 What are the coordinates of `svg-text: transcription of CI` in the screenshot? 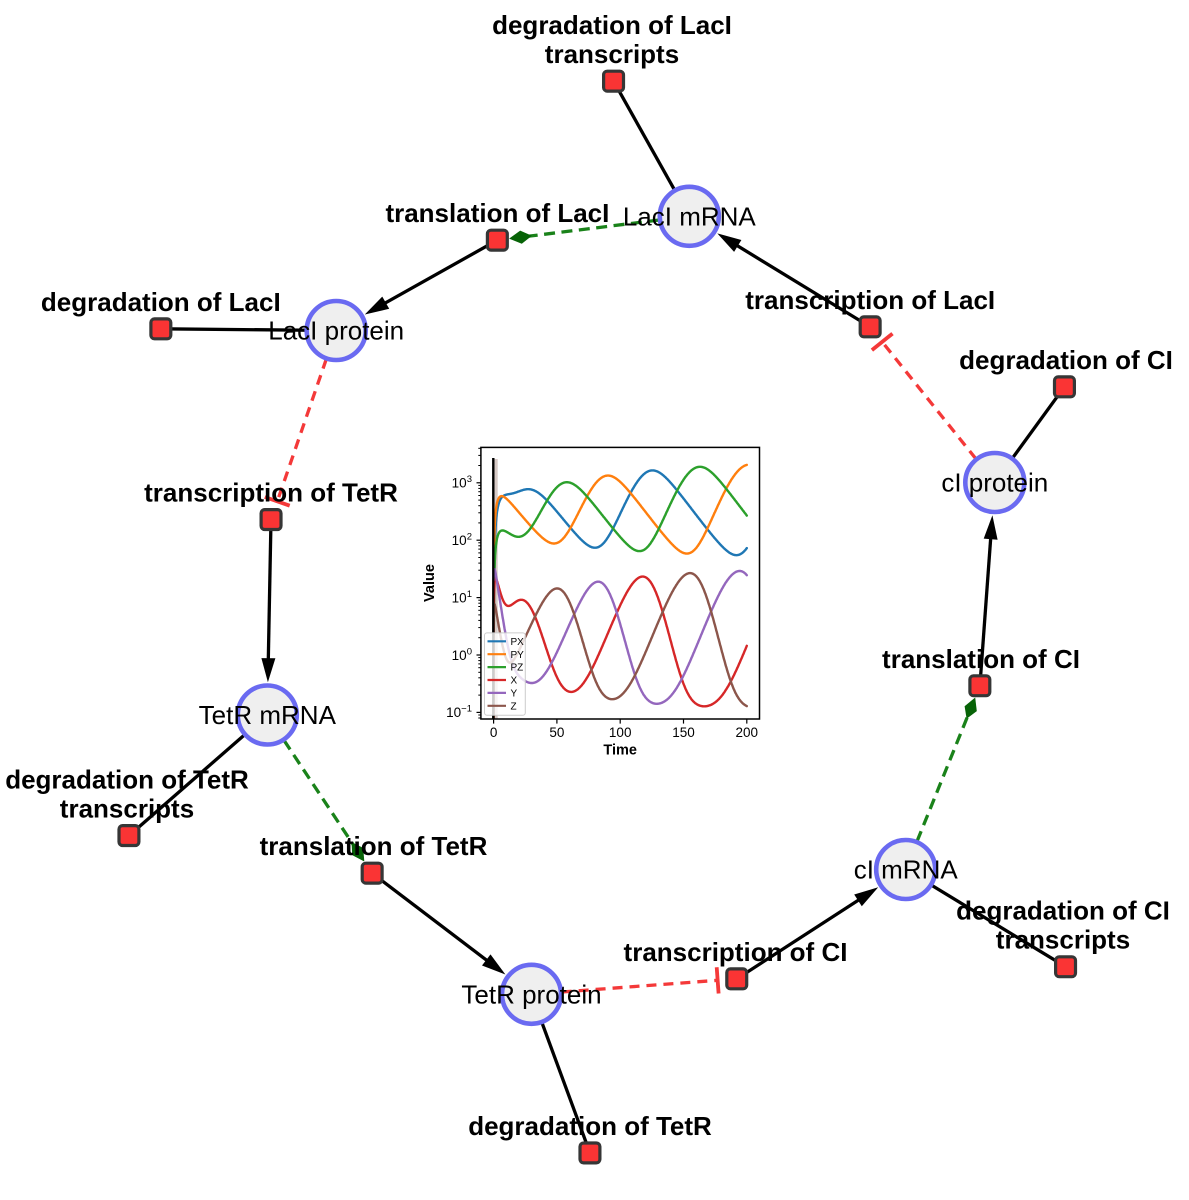 It's located at (736, 952).